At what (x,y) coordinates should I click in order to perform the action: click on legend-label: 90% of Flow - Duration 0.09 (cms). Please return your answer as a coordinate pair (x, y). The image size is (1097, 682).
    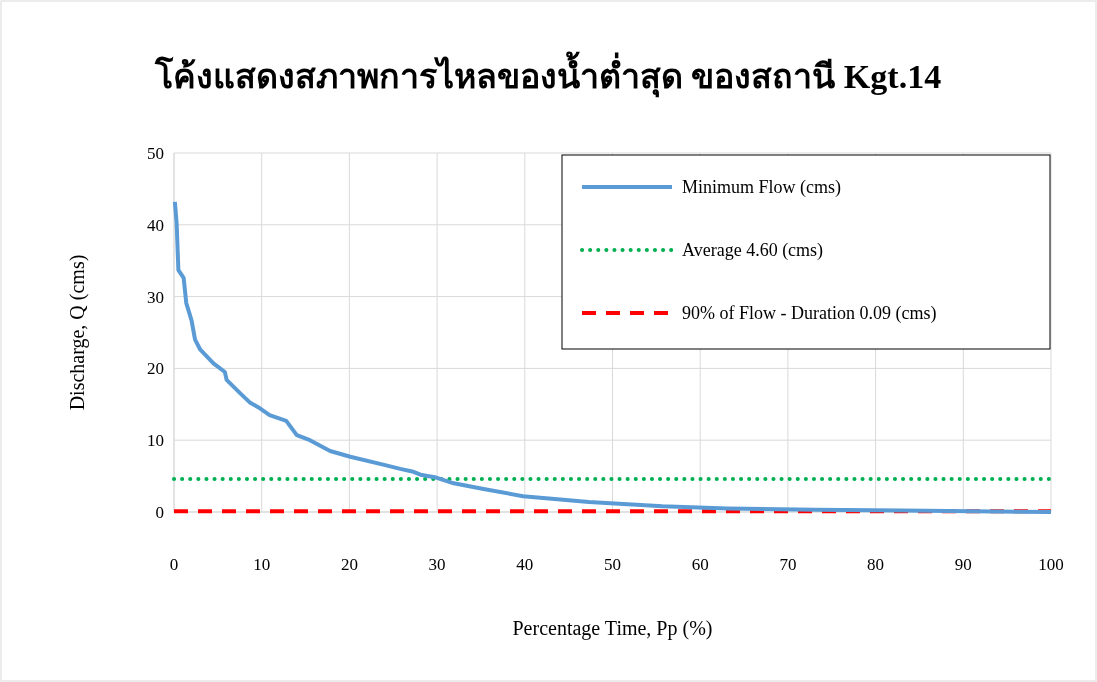
    Looking at the image, I should click on (809, 313).